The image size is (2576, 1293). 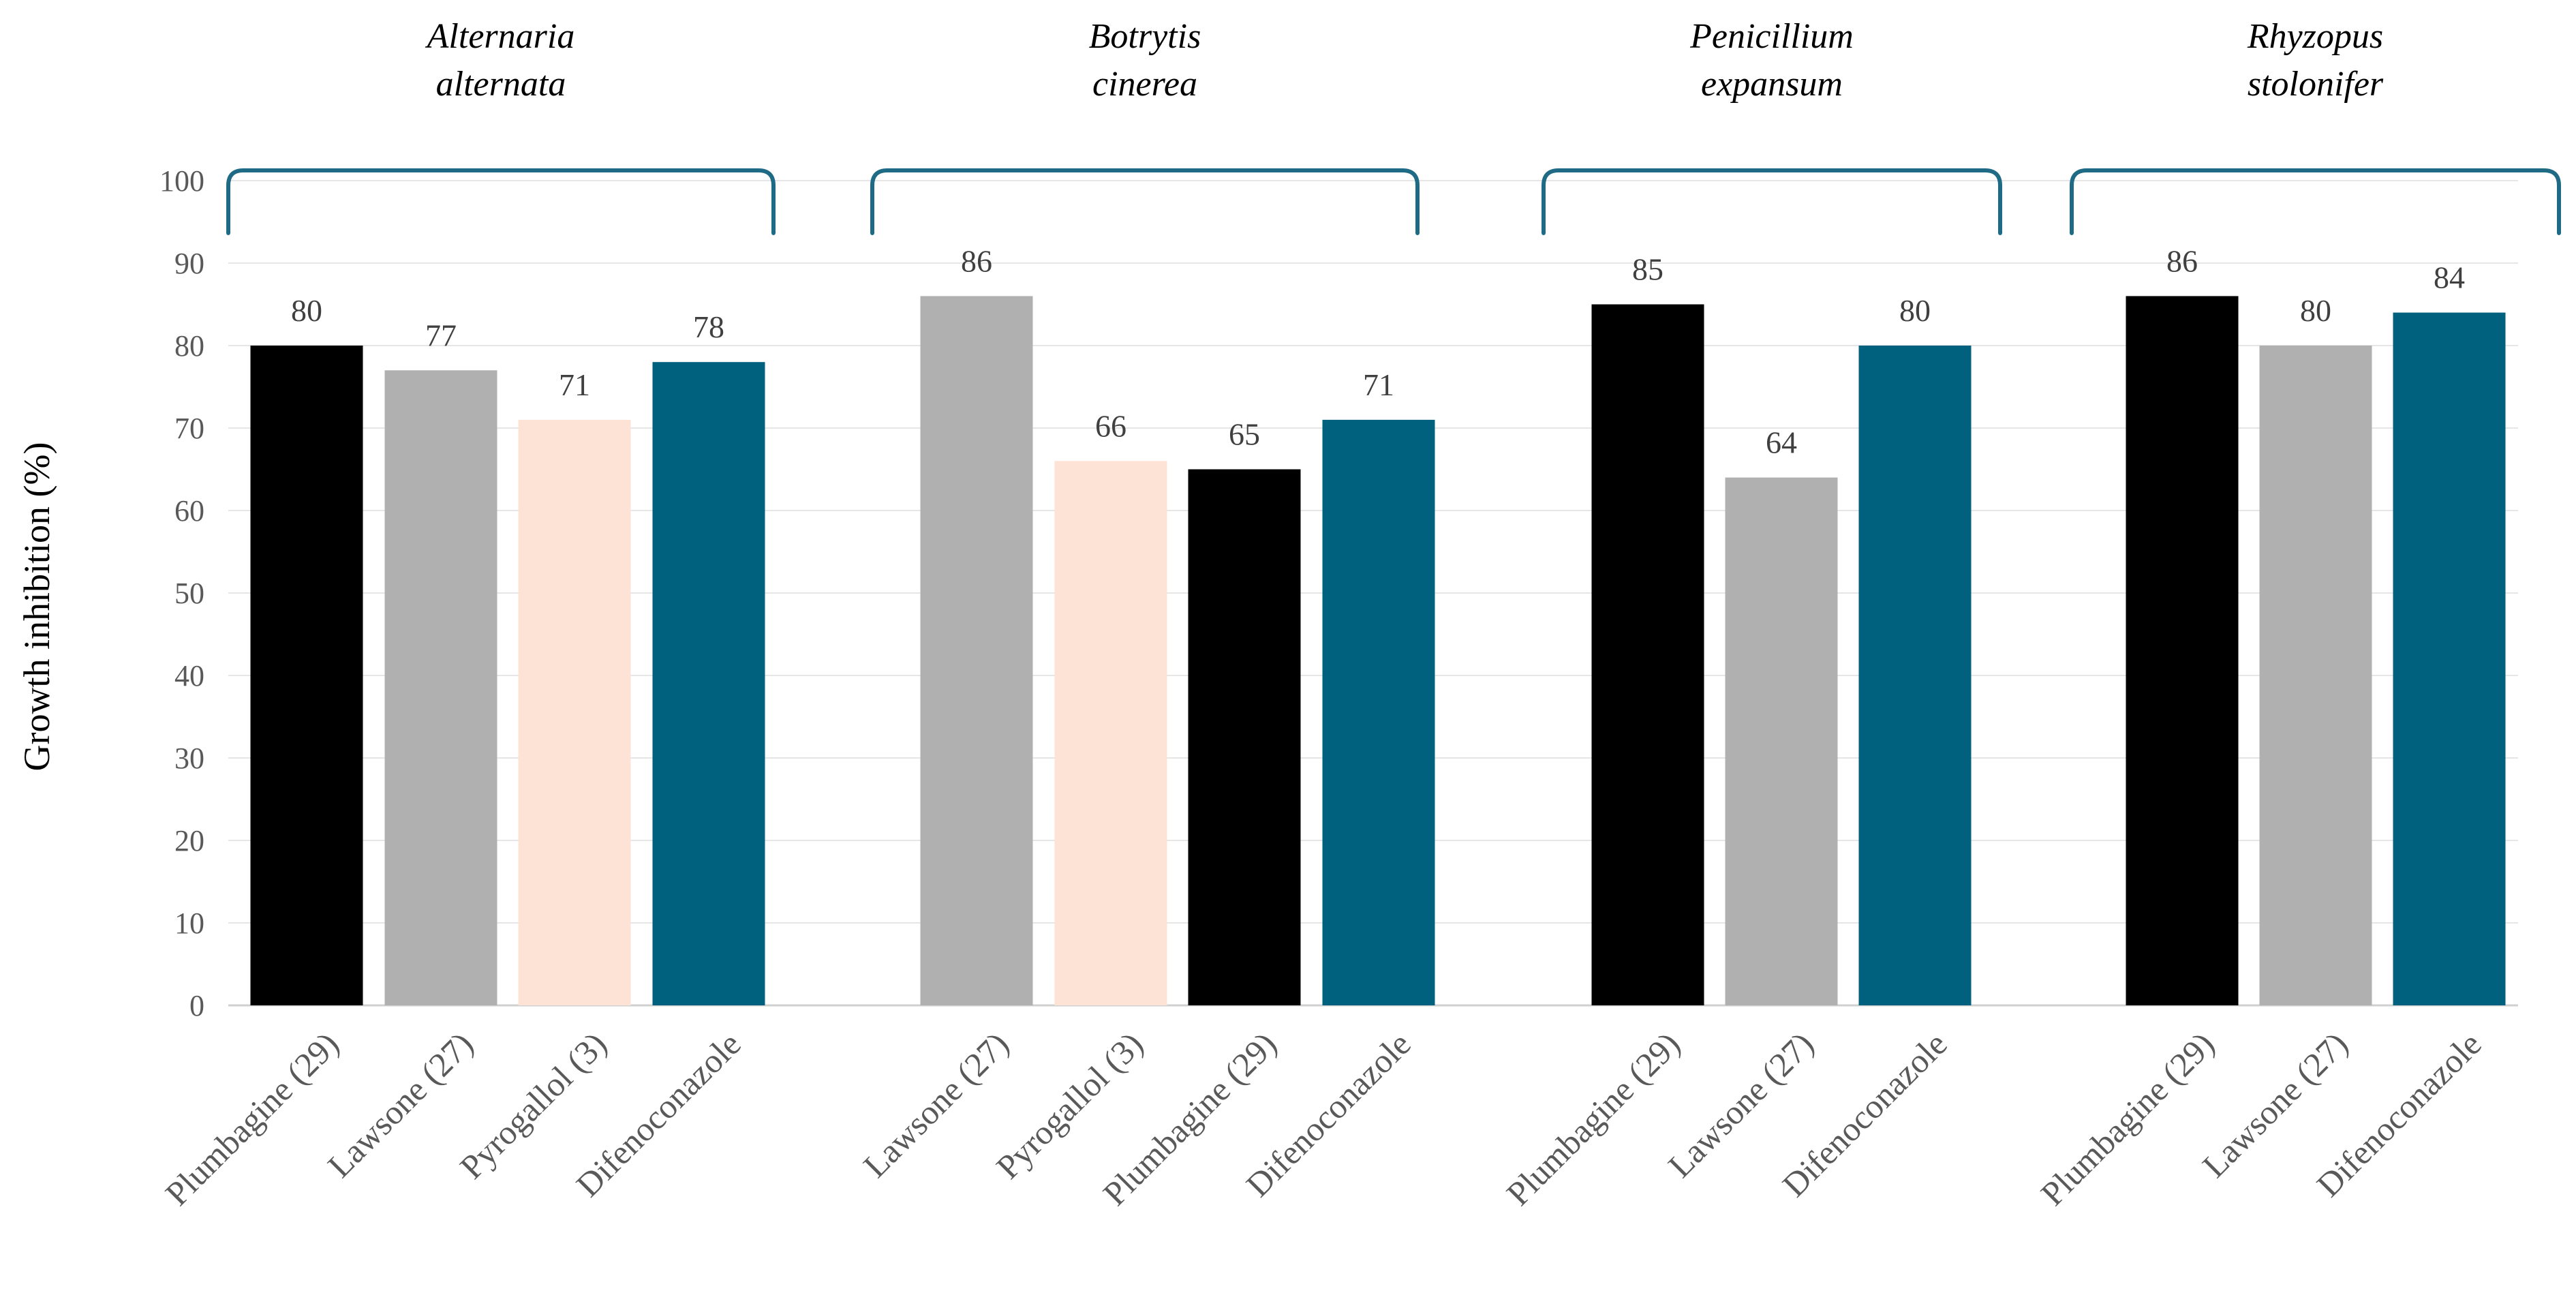 What do you see at coordinates (181, 181) in the screenshot?
I see `y-tick-label-100: 100` at bounding box center [181, 181].